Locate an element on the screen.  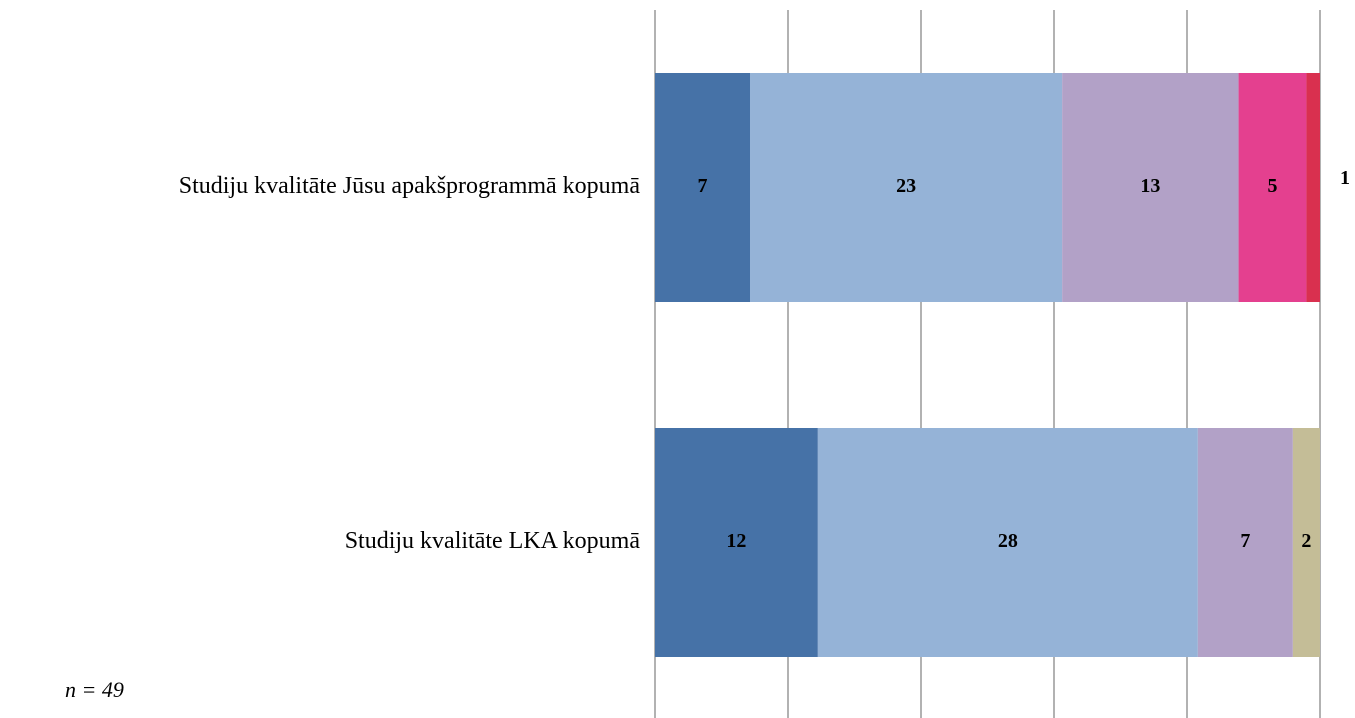
value-label: 2 is located at coordinates (1306, 541).